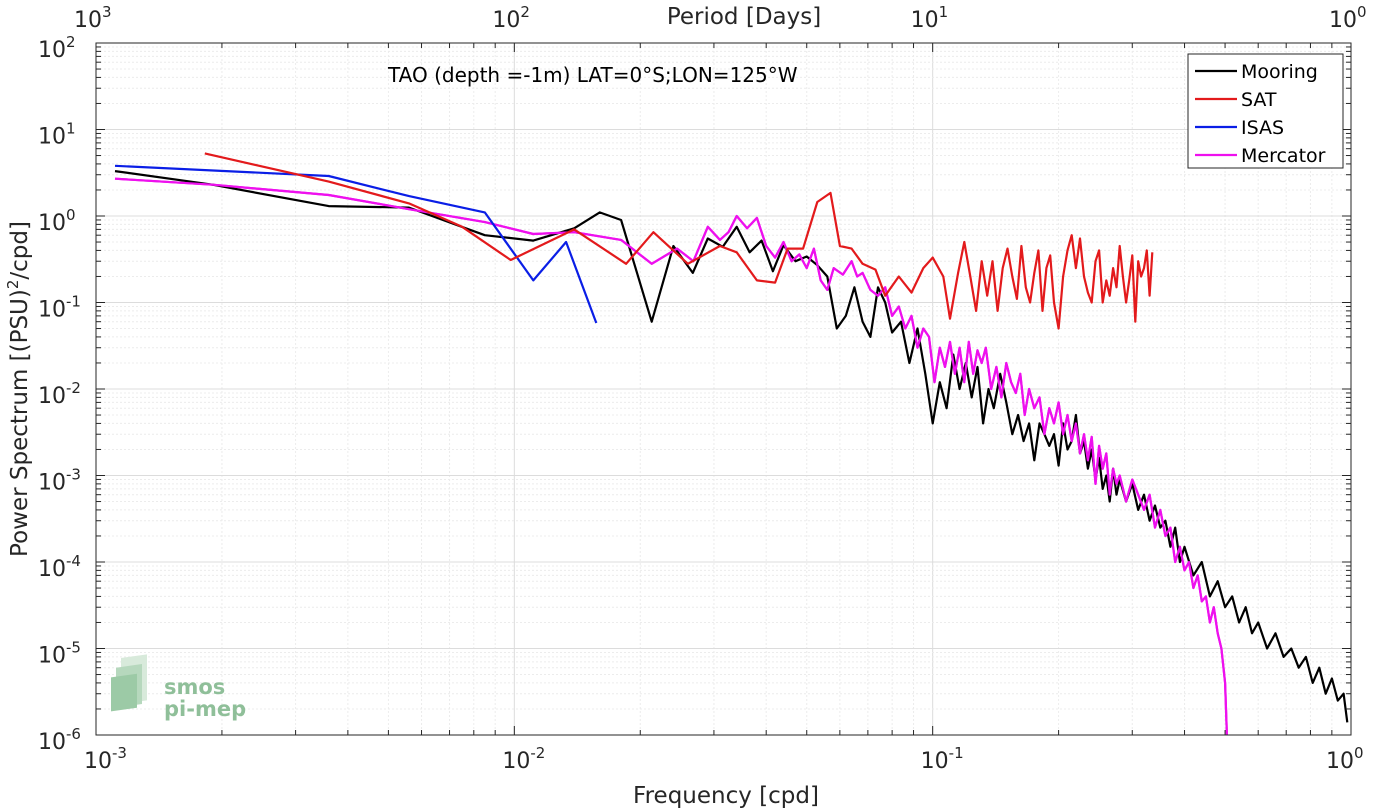 The image size is (1377, 809). Describe the element at coordinates (1259, 100) in the screenshot. I see `legend-label-sat: SAT` at that location.